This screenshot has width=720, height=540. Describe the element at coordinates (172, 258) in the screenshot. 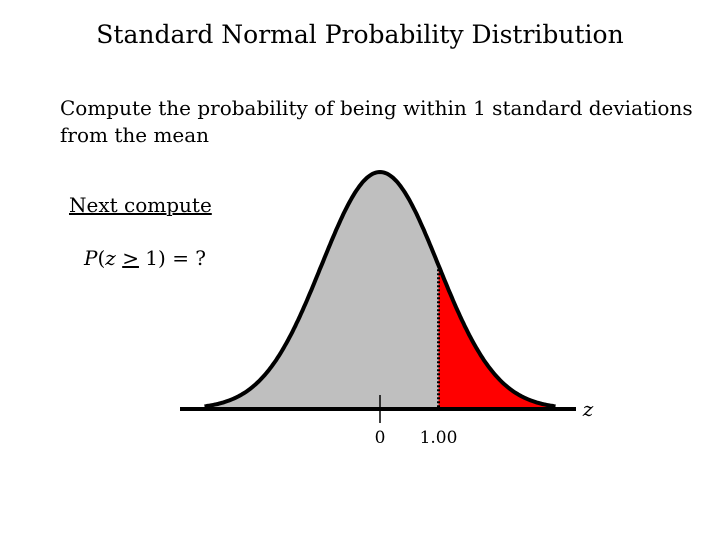

I see `question-rest: 1) = ?` at that location.